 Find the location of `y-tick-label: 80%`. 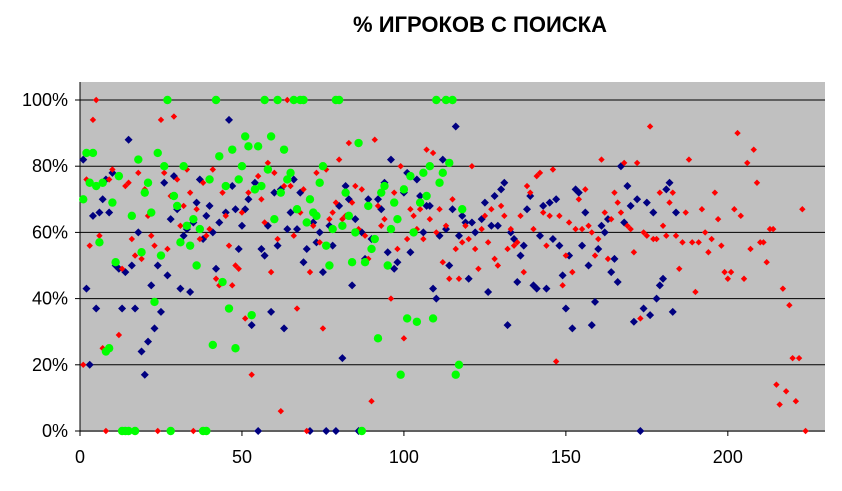

y-tick-label: 80% is located at coordinates (50, 166).